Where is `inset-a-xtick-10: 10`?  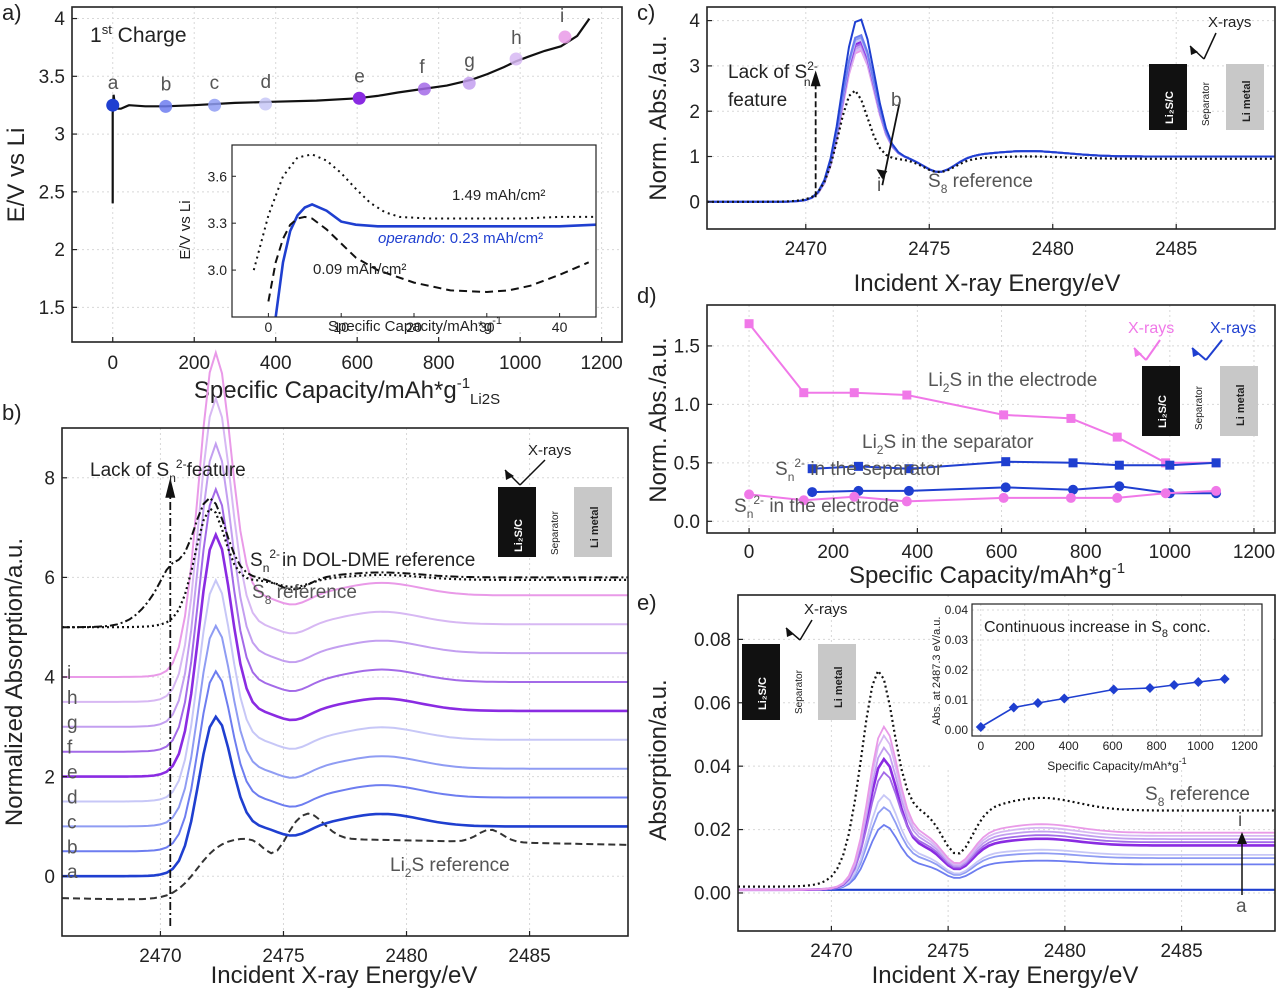
inset-a-xtick-10: 10 is located at coordinates (341, 327).